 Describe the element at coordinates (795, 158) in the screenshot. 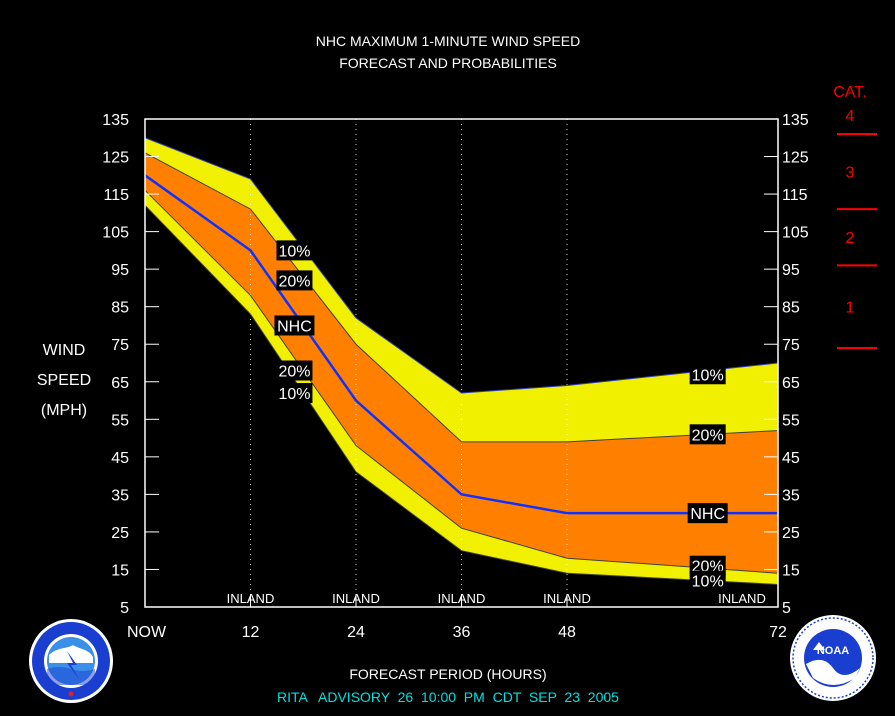

I see `y-tick-label-right: 125` at that location.